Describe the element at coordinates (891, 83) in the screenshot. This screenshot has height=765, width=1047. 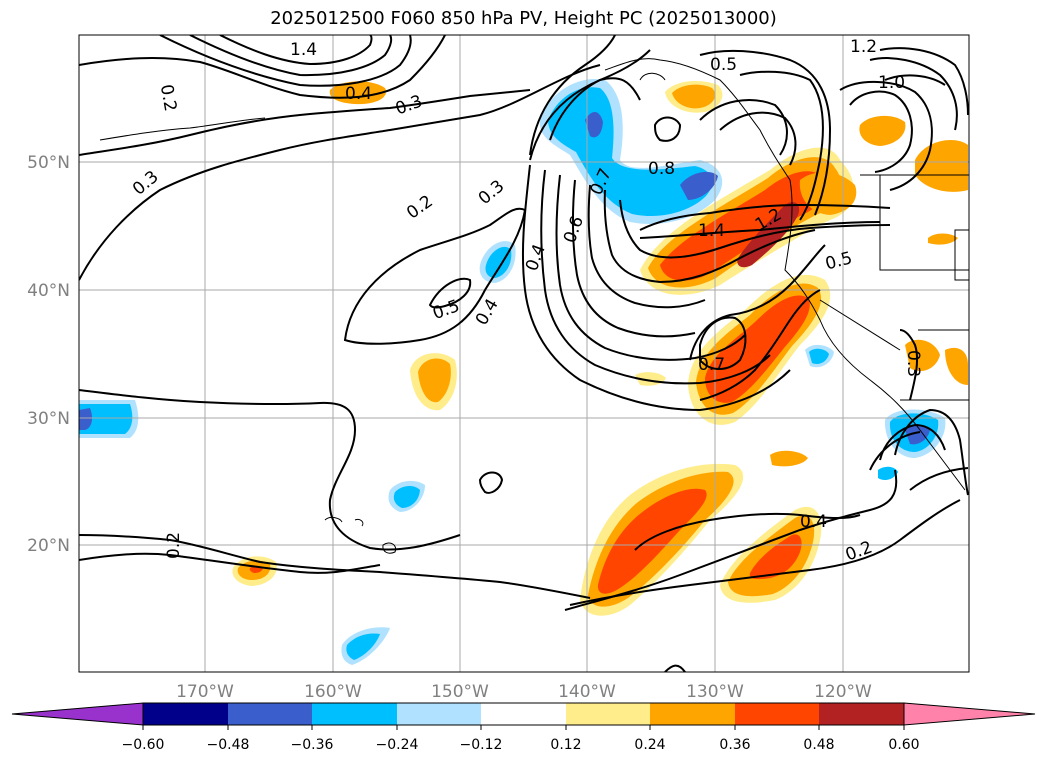
I see `contour-label: 1.0` at that location.